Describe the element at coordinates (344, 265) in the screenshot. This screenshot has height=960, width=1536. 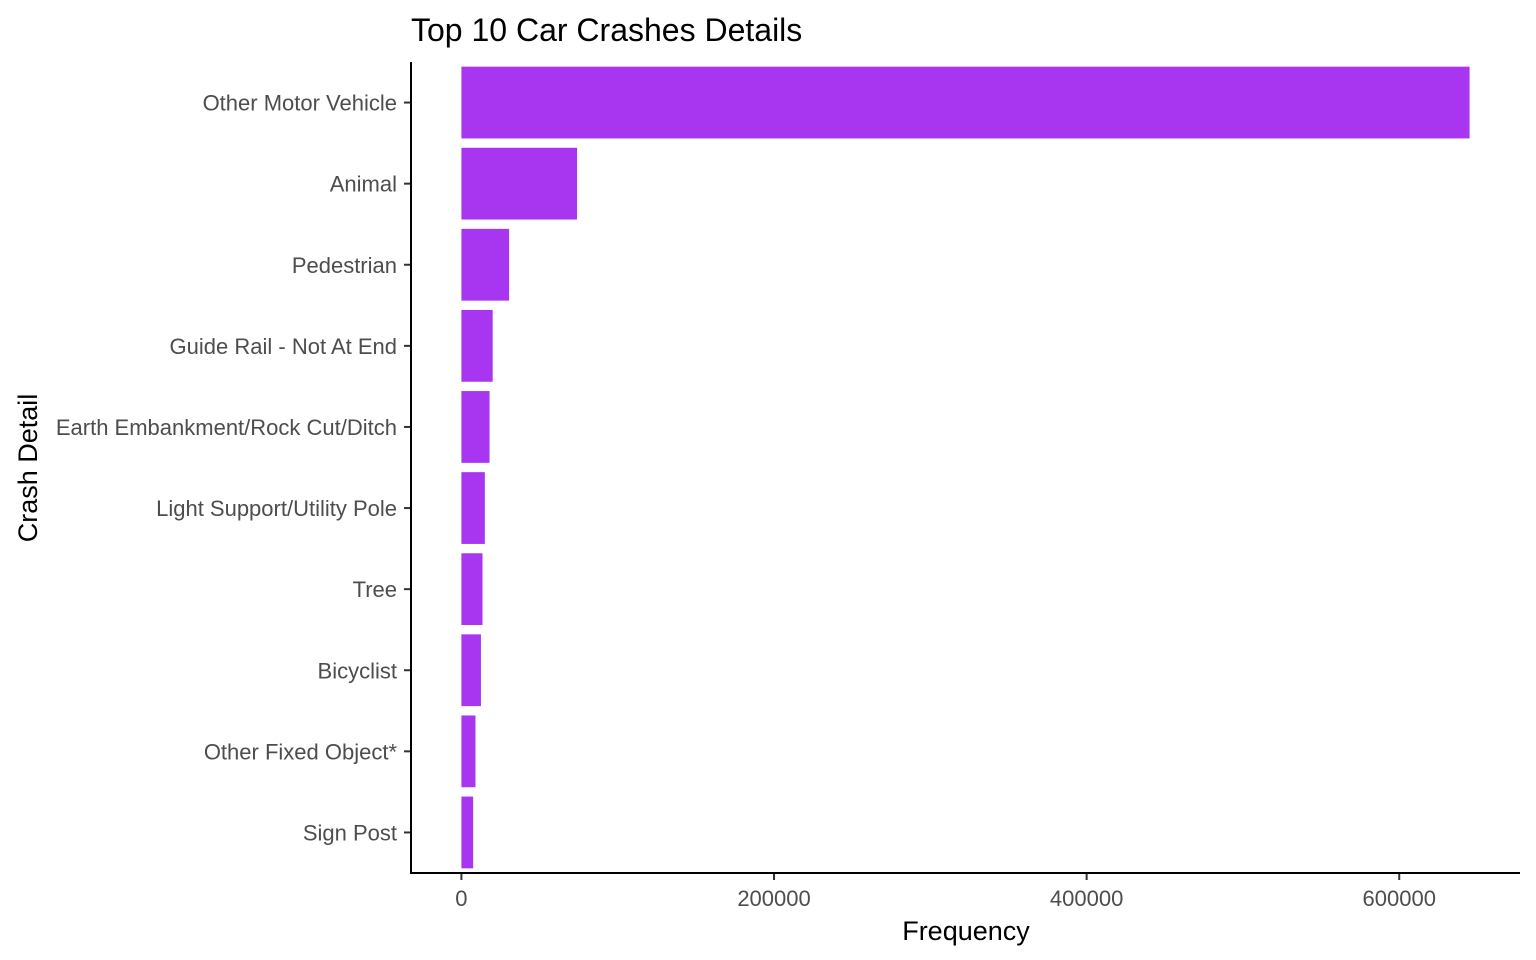
I see `y-tick-label-2: Pedestrian` at that location.